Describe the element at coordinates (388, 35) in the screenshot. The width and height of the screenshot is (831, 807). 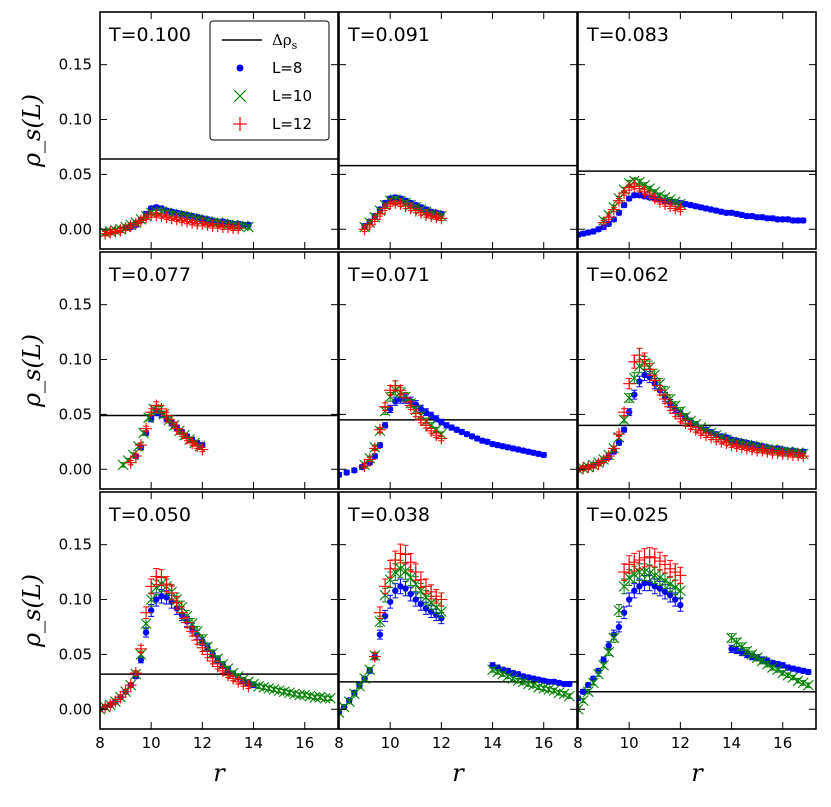
I see `panel-title: T=0.091` at that location.